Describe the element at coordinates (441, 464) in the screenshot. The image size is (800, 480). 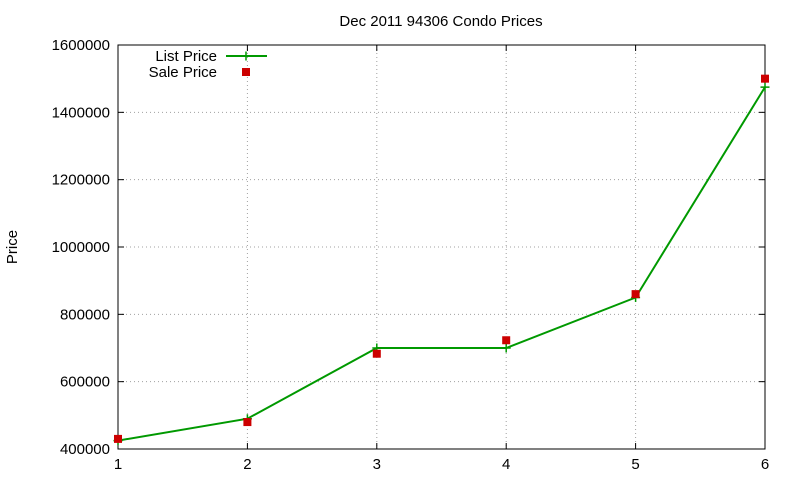
I see `x-tick-labels: 1 2 3 4 5 6` at that location.